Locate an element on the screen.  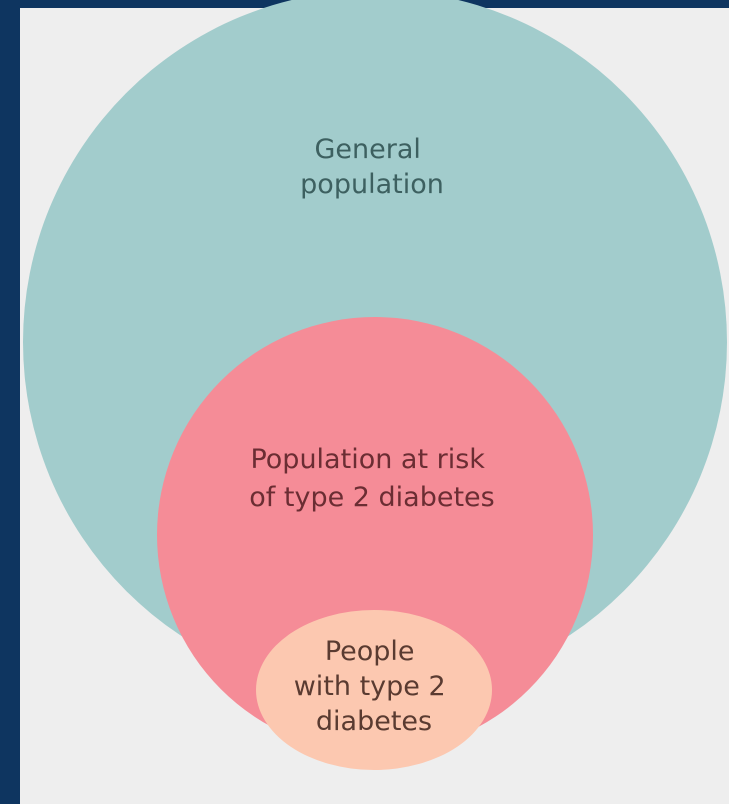
general-label-line-2: population is located at coordinates (372, 184).